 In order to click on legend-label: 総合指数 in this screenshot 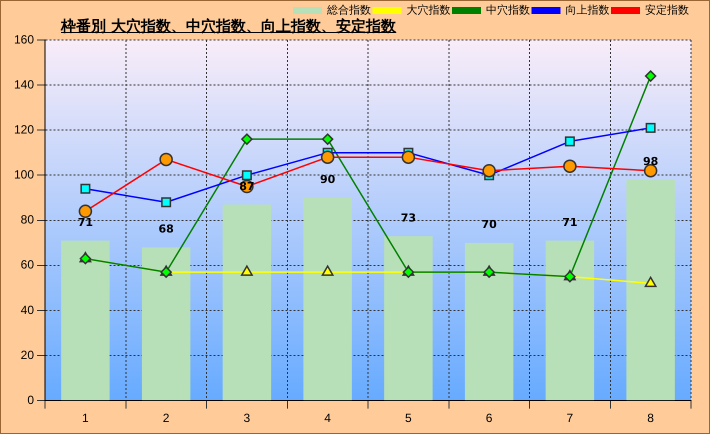, I will do `click(348, 9)`.